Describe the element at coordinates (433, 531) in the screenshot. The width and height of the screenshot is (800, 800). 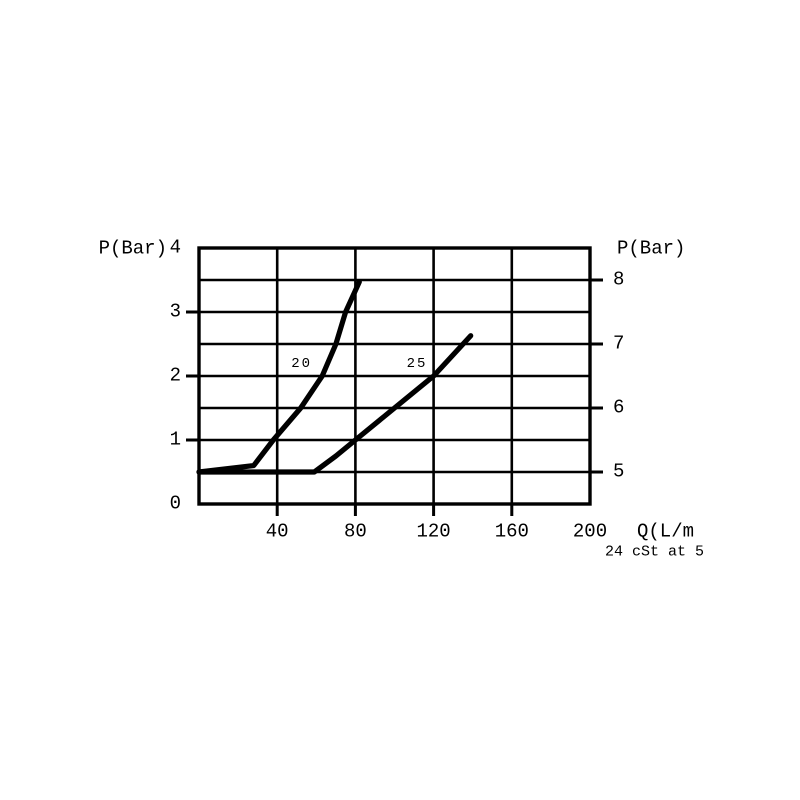
I see `x-axis-tick-label: 120` at that location.